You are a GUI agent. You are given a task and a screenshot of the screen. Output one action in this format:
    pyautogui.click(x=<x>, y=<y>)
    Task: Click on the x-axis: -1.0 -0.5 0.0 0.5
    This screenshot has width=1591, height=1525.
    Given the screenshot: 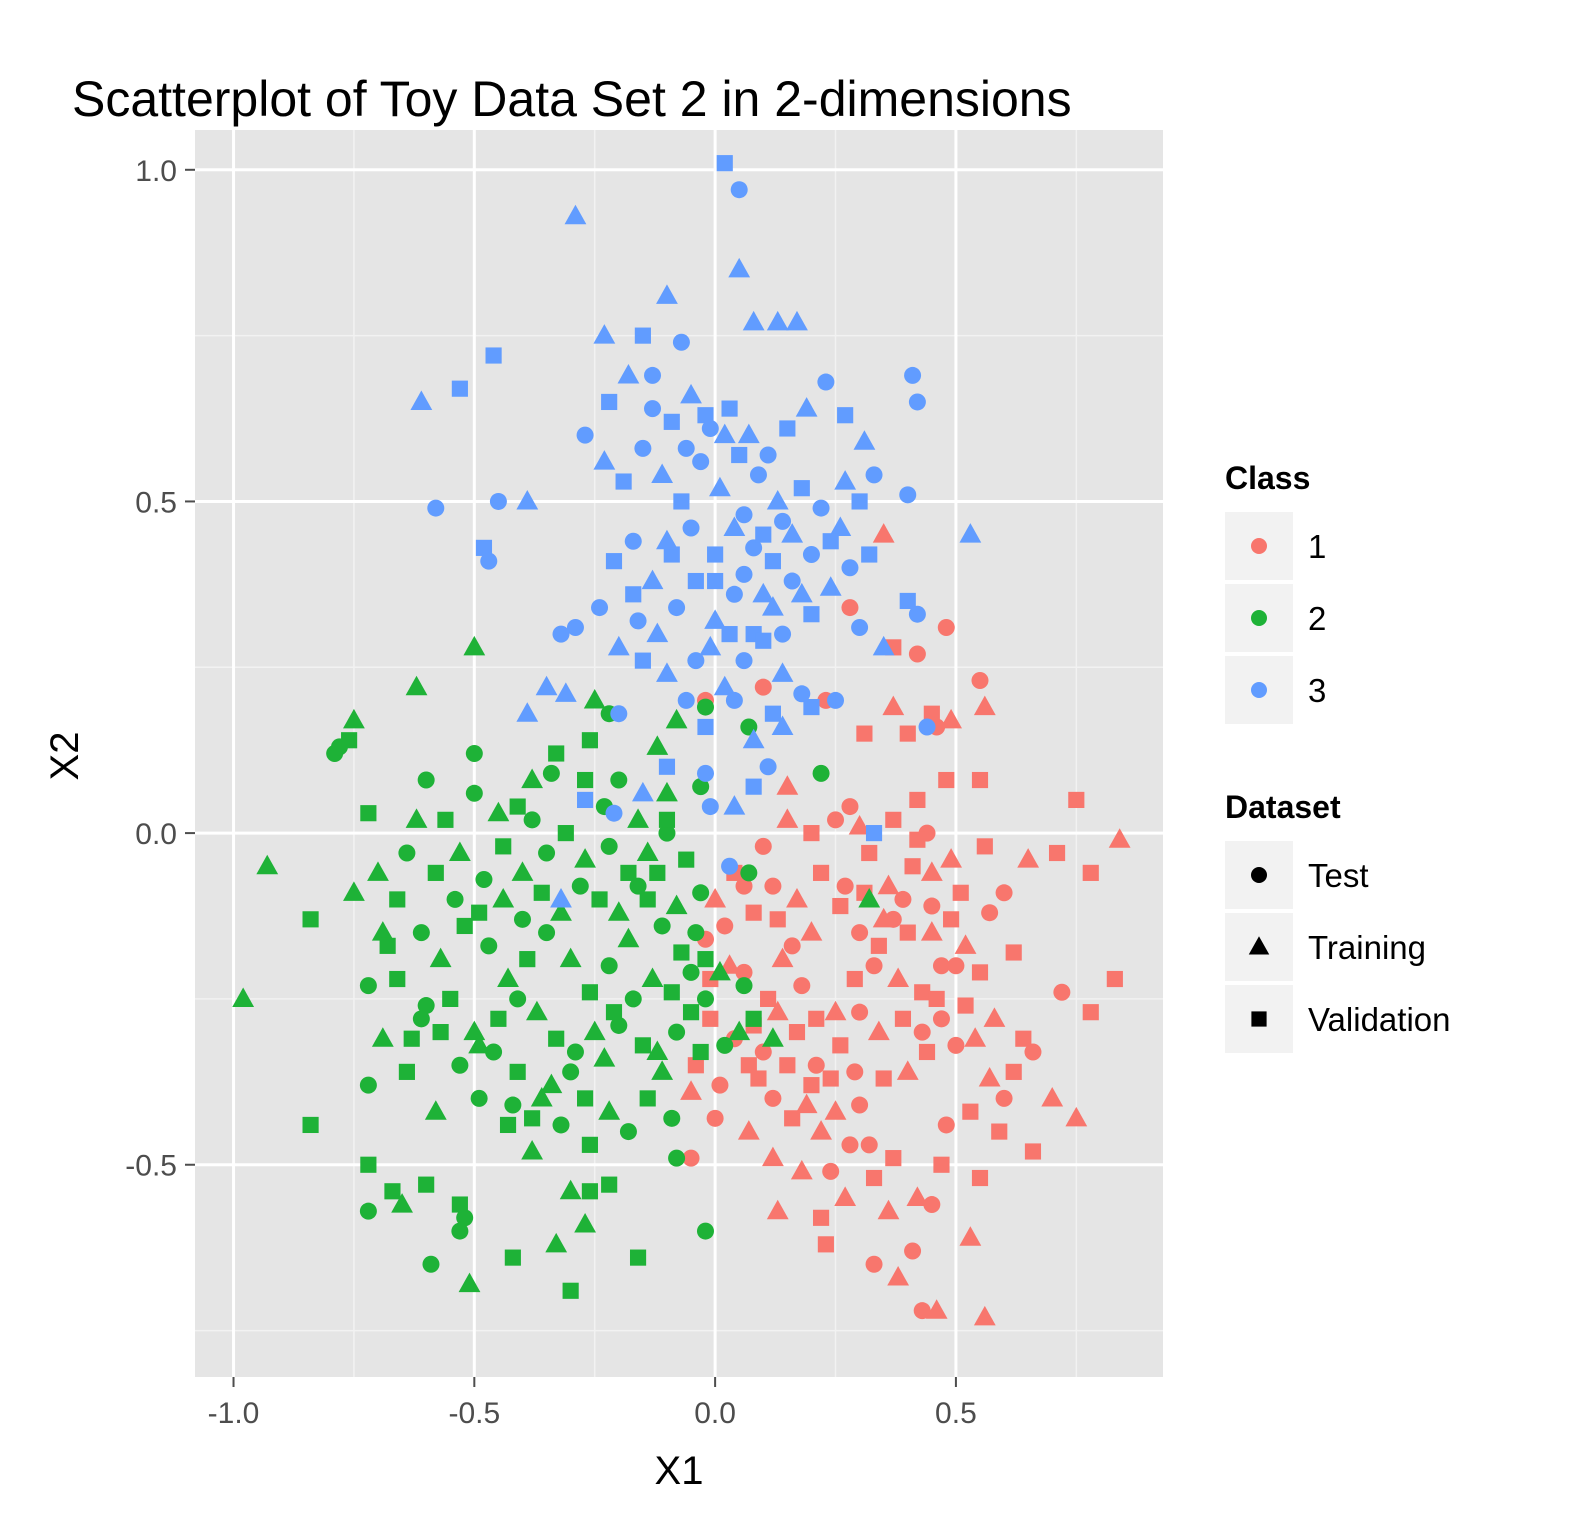 What is the action you would take?
    pyautogui.click(x=592, y=1403)
    